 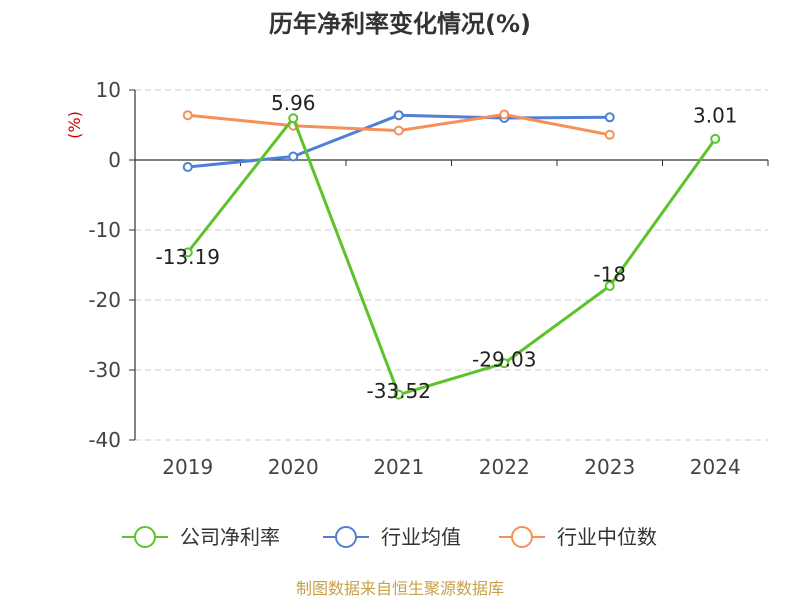 What do you see at coordinates (104, 300) in the screenshot?
I see `y-tick-label-3: -20` at bounding box center [104, 300].